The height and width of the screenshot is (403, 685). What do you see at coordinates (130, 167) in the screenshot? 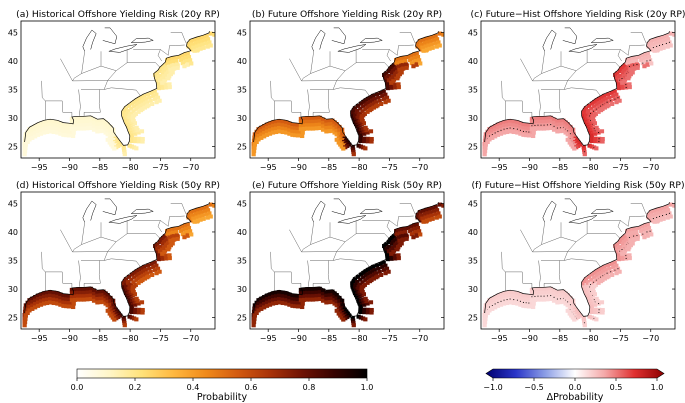
I see `x-tick-label: −80` at bounding box center [130, 167].